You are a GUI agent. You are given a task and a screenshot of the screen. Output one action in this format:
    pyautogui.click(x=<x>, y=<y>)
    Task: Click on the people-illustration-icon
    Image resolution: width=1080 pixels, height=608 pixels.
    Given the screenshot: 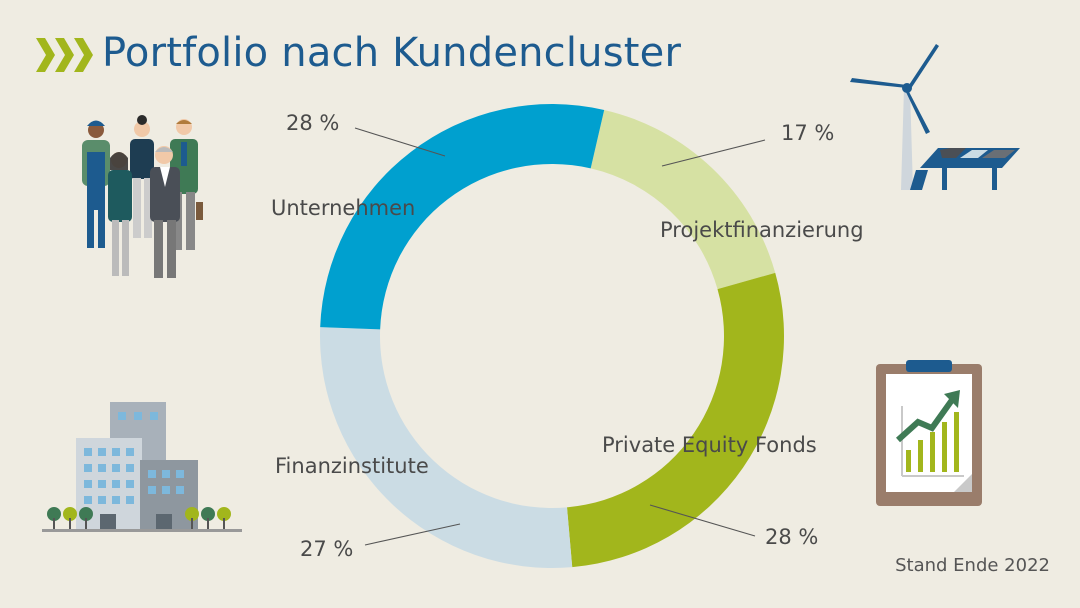 What is the action you would take?
    pyautogui.click(x=142, y=196)
    